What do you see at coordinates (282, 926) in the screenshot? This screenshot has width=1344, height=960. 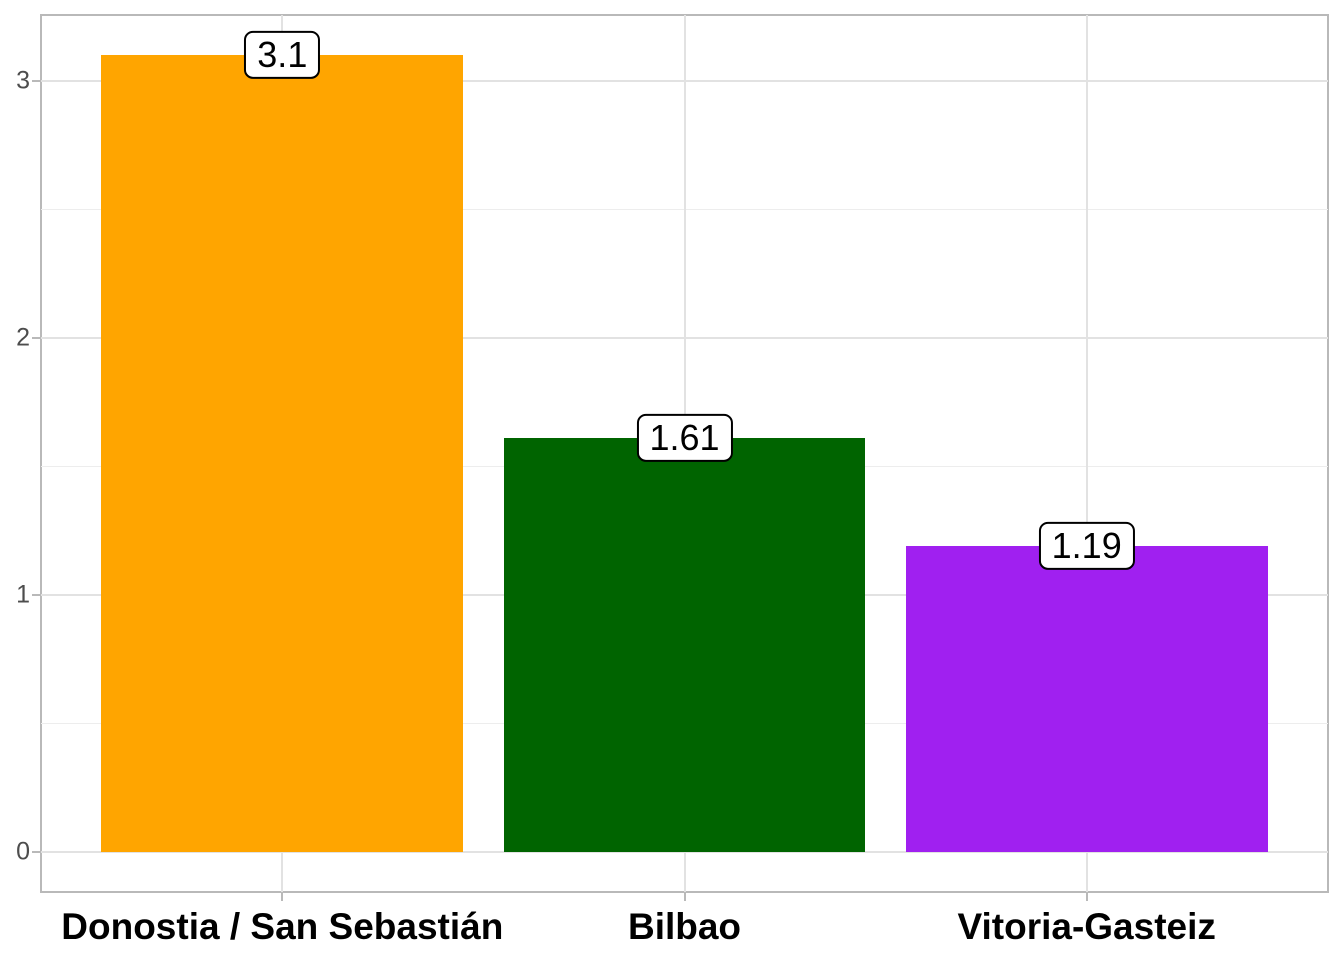 I see `x-tick-label: Donostia / San Sebastián` at bounding box center [282, 926].